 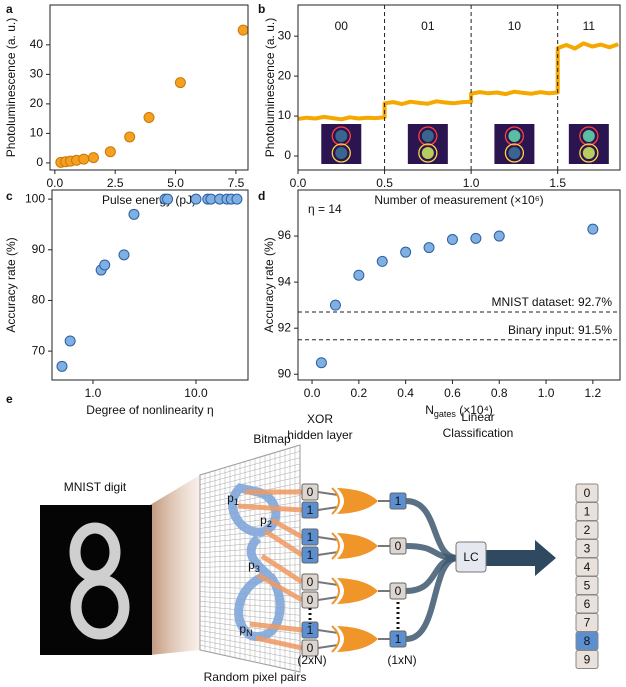 What do you see at coordinates (477, 417) in the screenshot?
I see `classifier-label: Linear` at bounding box center [477, 417].